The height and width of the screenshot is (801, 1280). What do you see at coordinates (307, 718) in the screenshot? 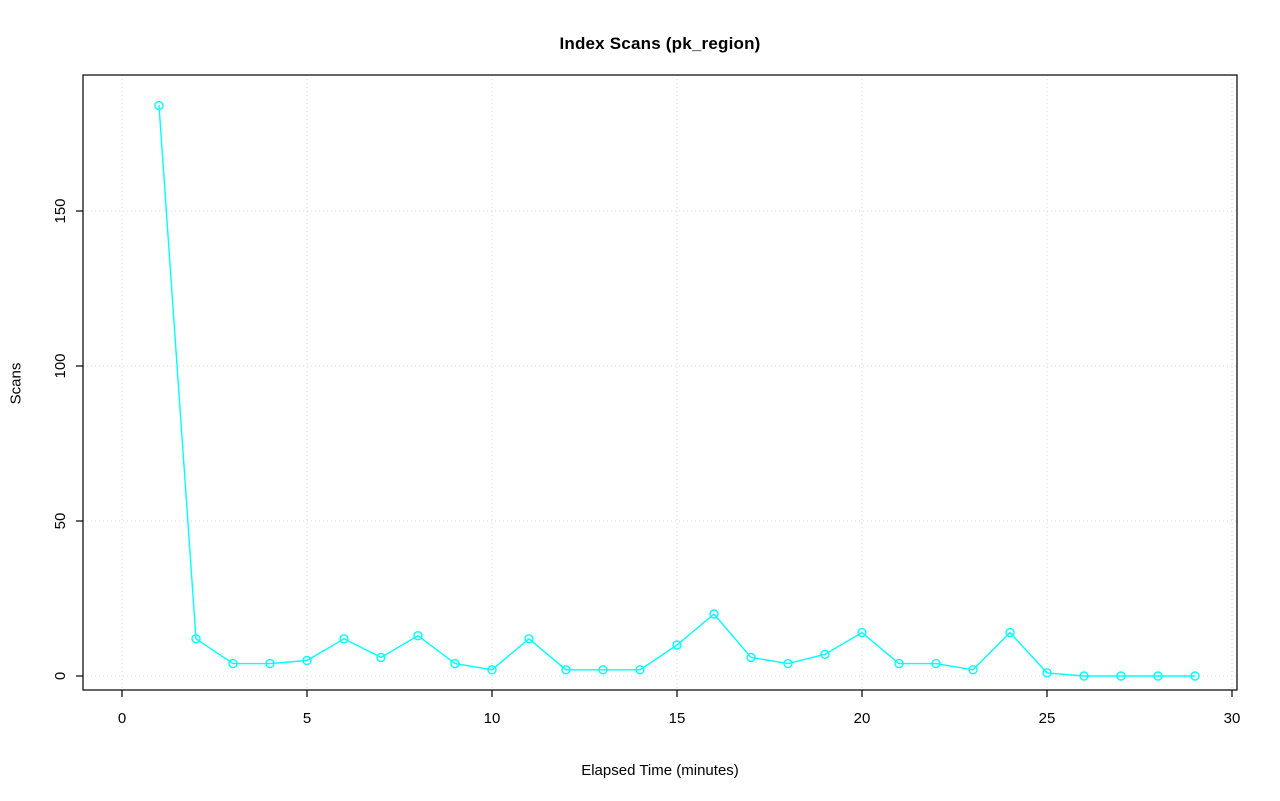
I see `x-tick-label: 5` at bounding box center [307, 718].